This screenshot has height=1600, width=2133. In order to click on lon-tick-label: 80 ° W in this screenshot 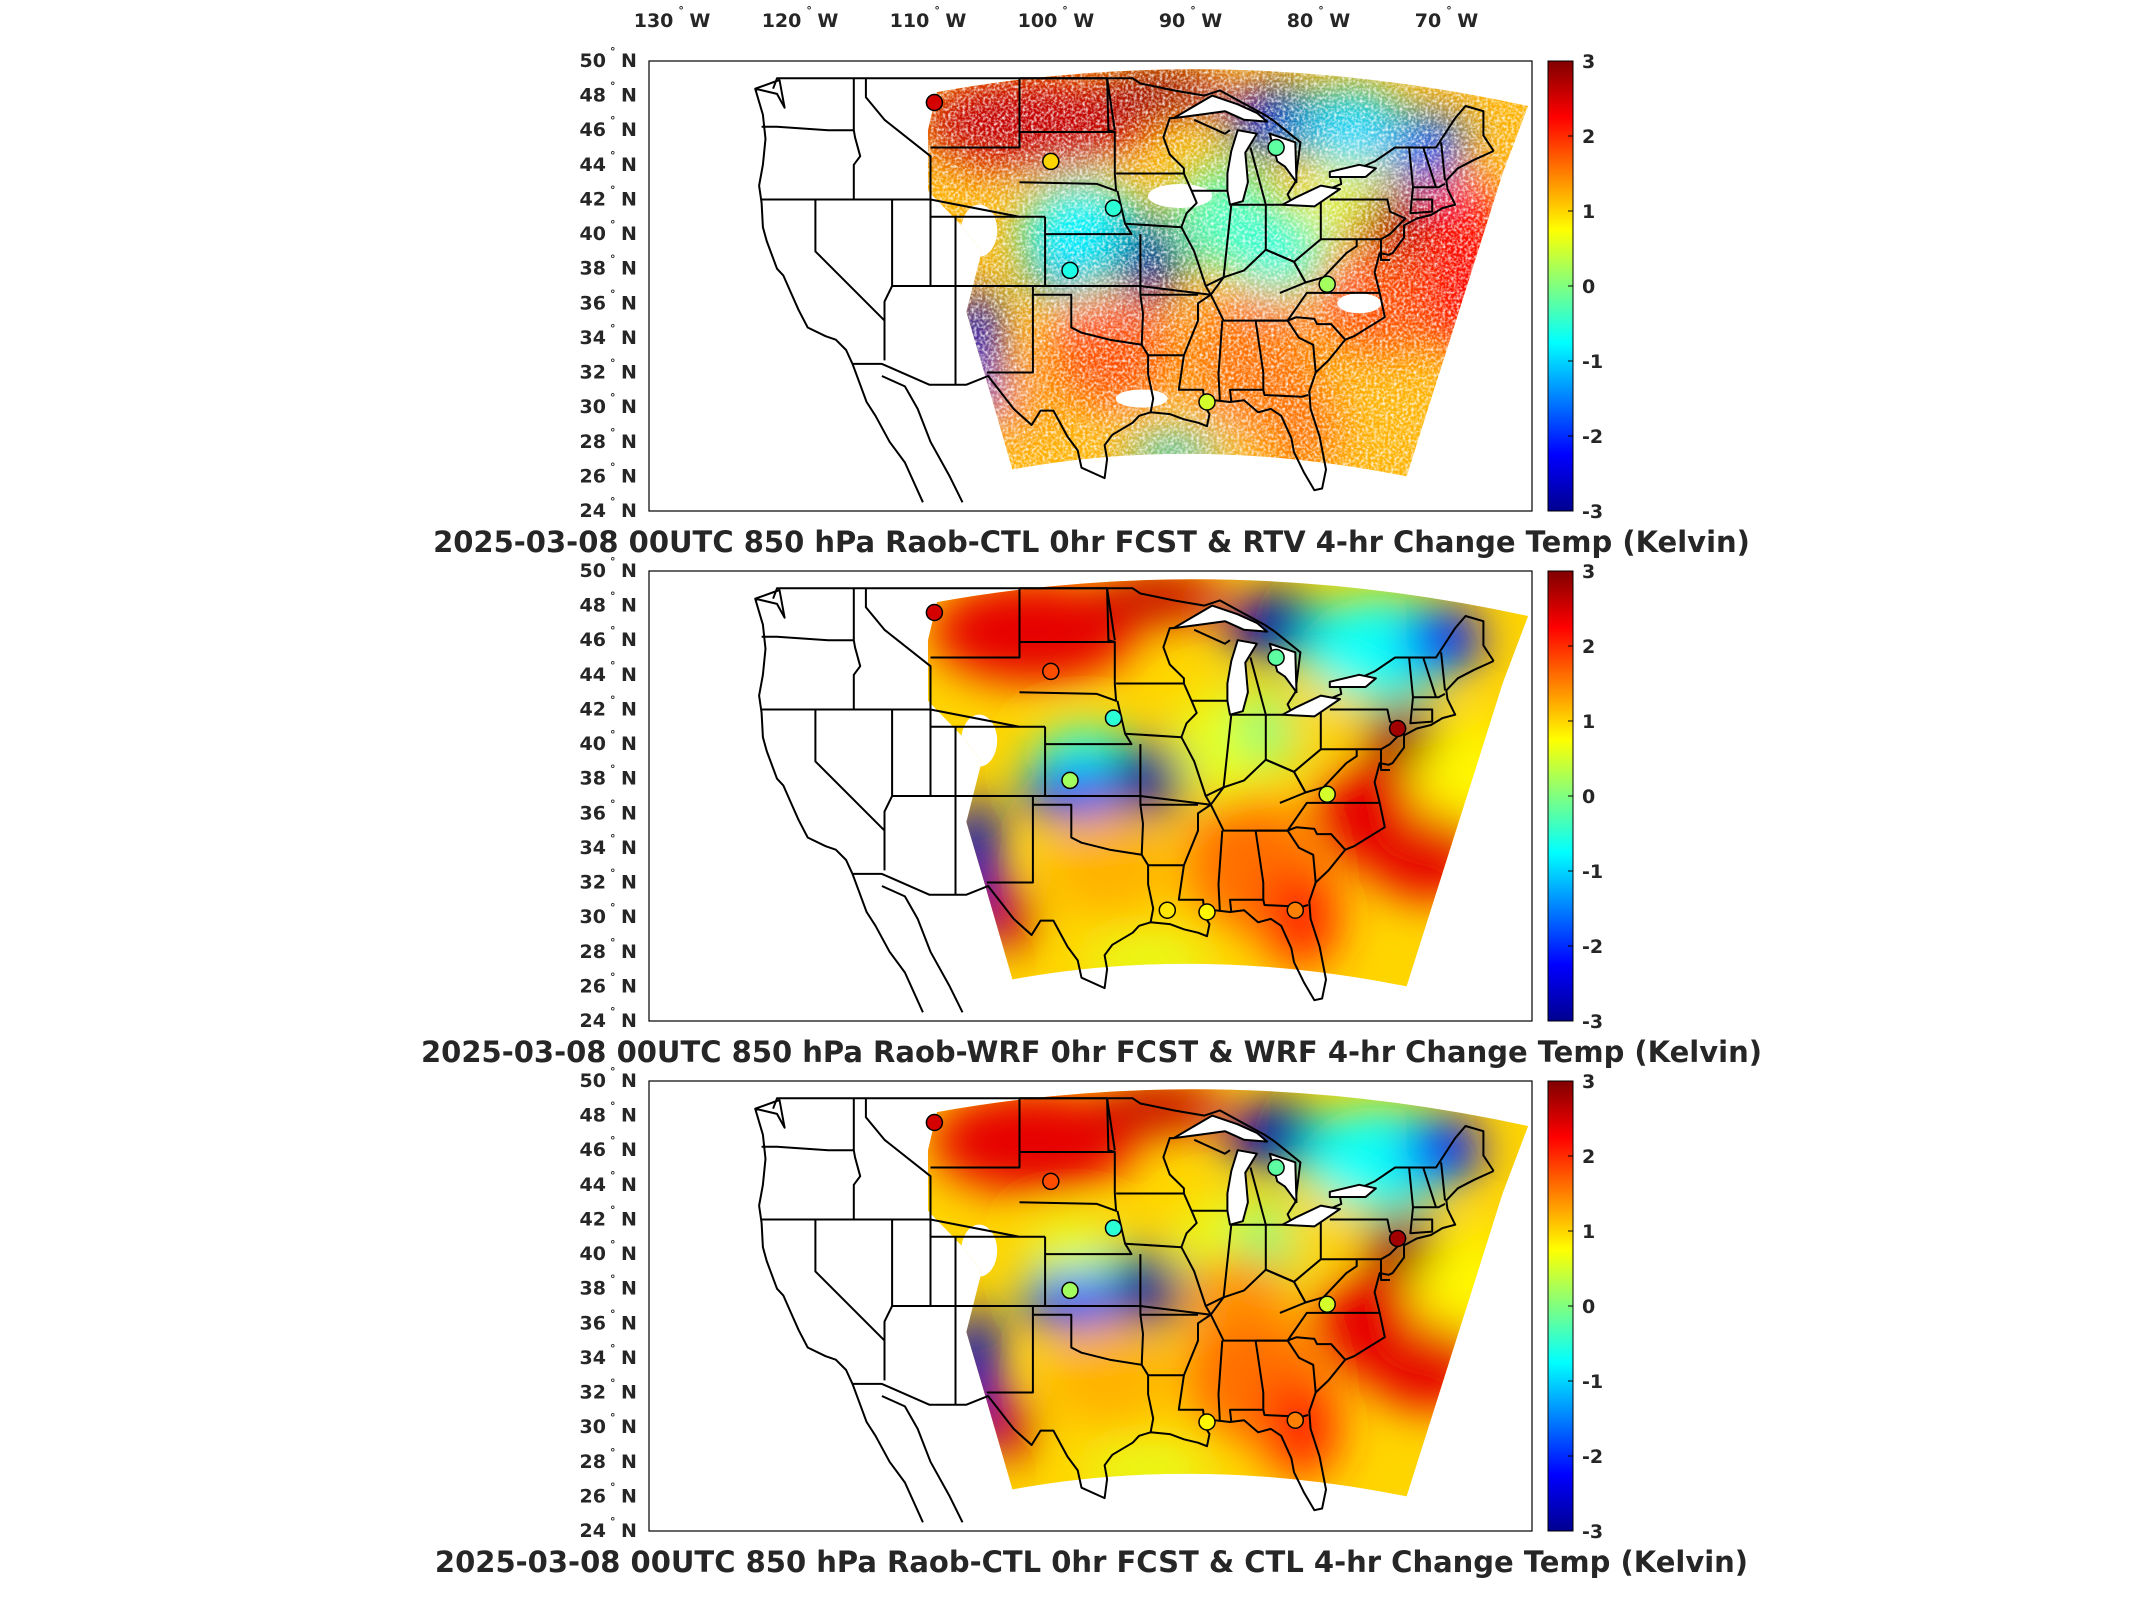, I will do `click(1318, 18)`.